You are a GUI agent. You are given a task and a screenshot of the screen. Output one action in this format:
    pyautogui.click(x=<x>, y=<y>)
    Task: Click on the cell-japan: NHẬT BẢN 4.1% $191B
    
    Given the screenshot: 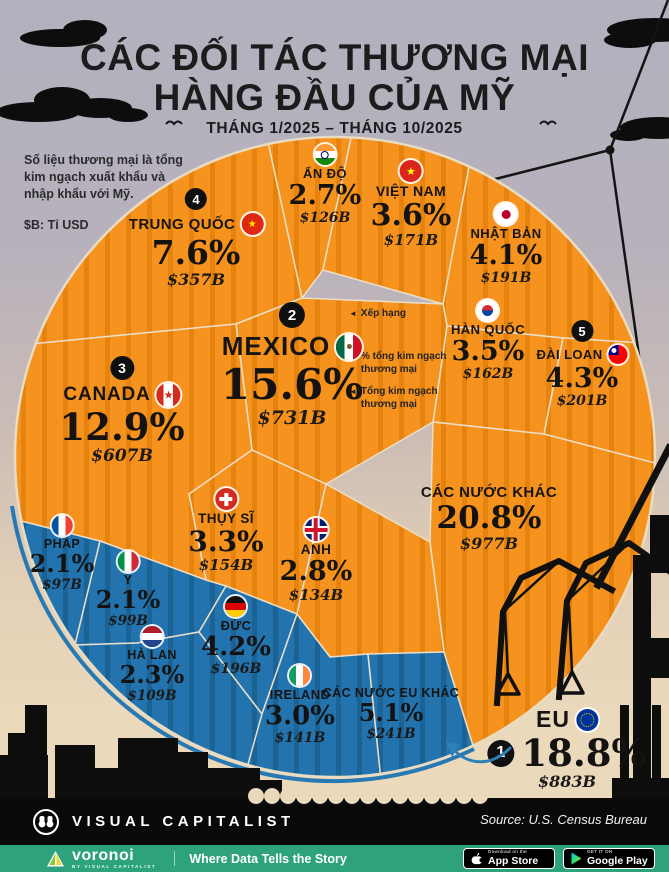 What is the action you would take?
    pyautogui.click(x=506, y=245)
    